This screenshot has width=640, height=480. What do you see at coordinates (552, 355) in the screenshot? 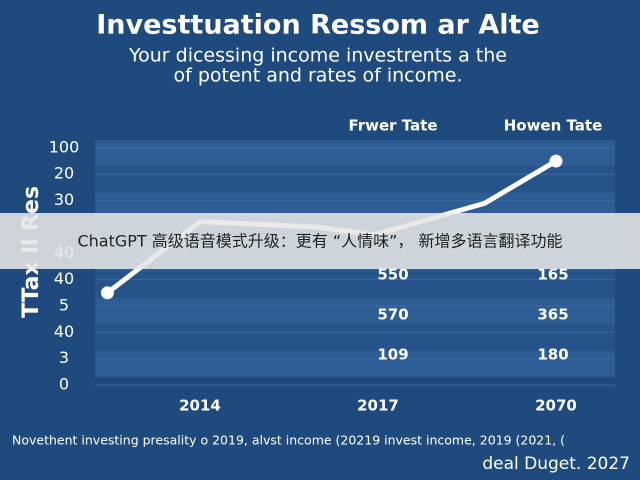
I see `table-cell: 180` at bounding box center [552, 355].